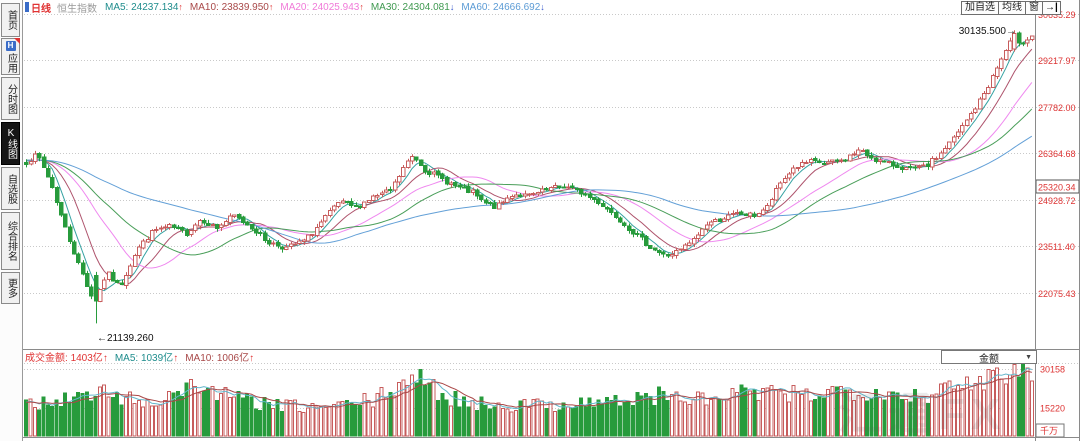  I want to click on svg-text: 25320.34, so click(1057, 188).